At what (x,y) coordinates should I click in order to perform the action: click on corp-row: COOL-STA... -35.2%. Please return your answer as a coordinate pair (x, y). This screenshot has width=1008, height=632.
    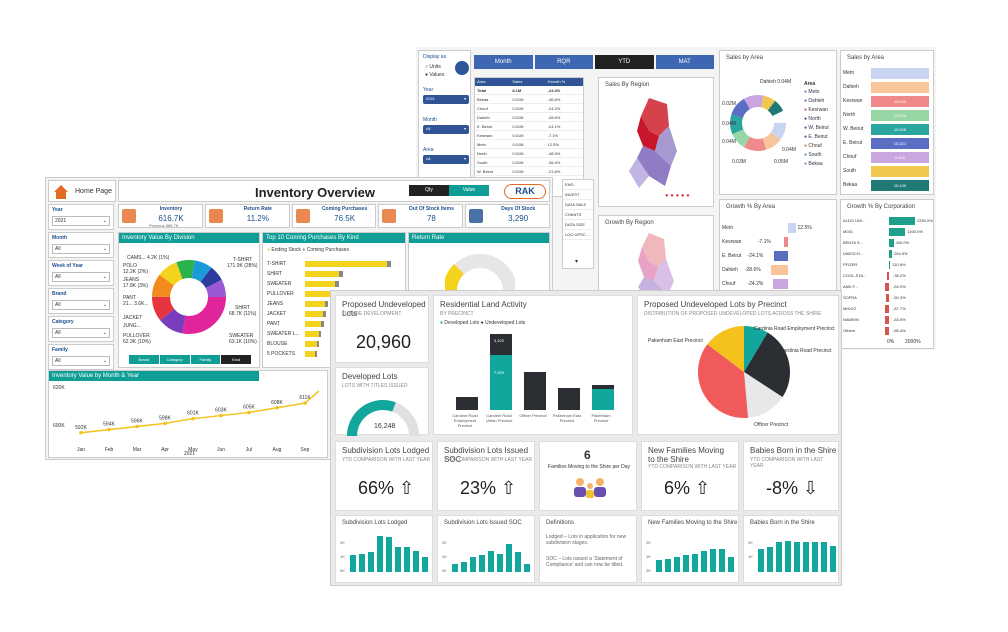
    Looking at the image, I should click on (888, 276).